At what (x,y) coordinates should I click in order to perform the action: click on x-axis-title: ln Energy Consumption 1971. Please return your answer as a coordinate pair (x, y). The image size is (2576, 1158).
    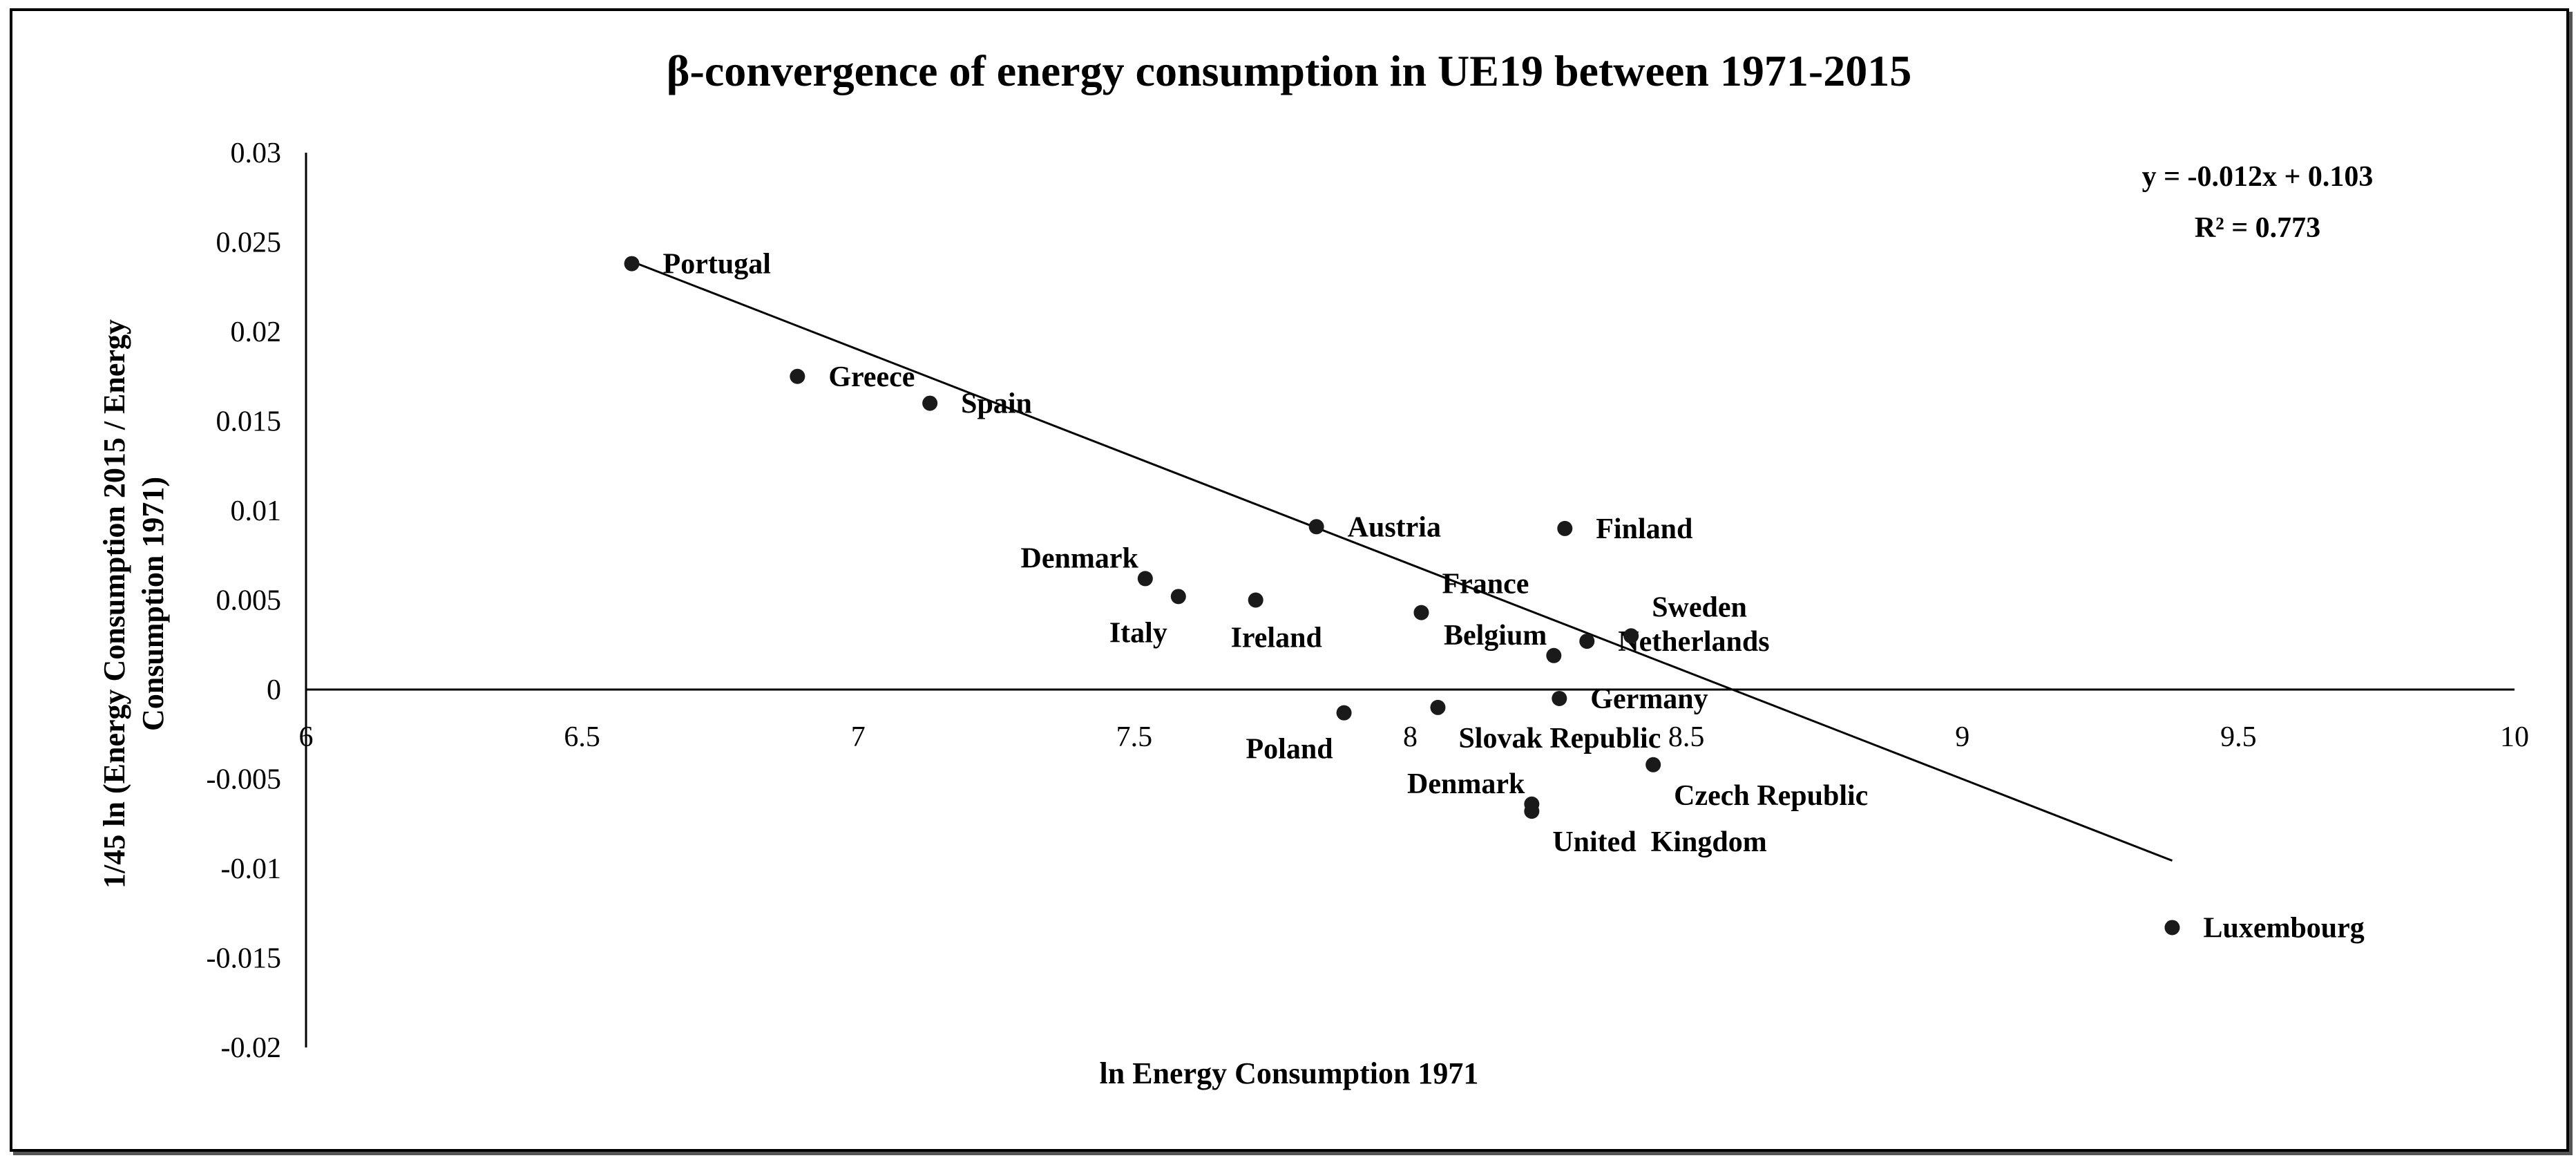
    Looking at the image, I should click on (1289, 1073).